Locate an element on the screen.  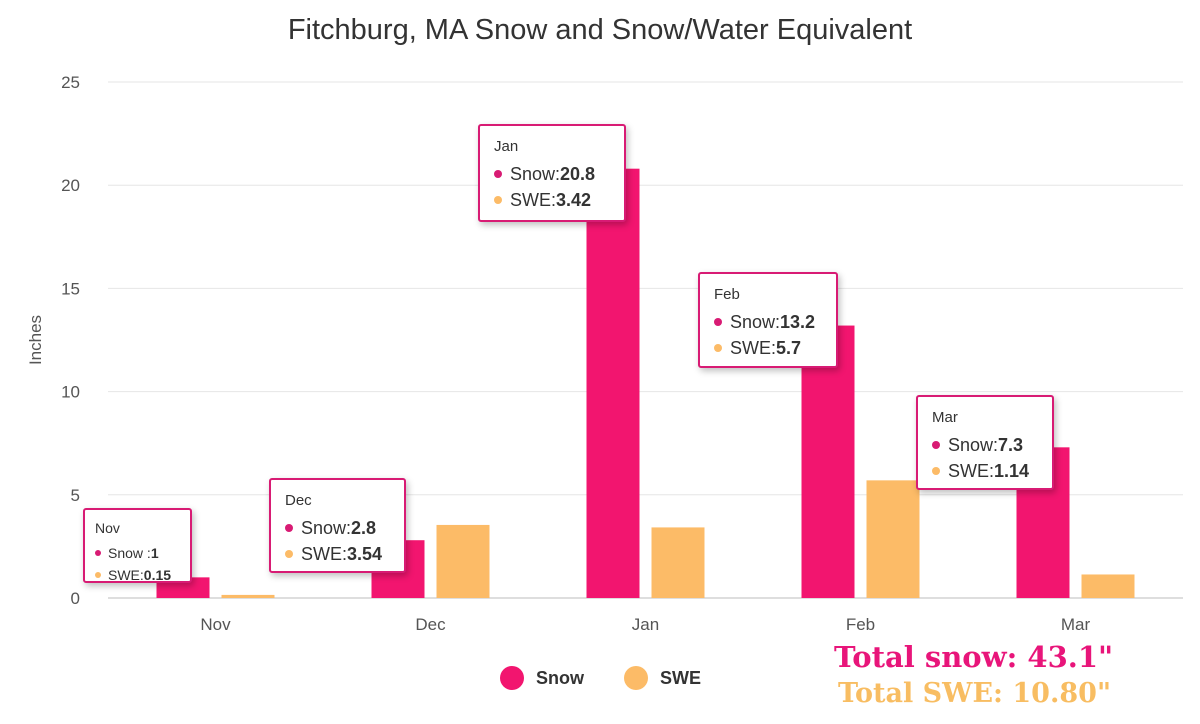
bar-swe-dec is located at coordinates (463, 561).